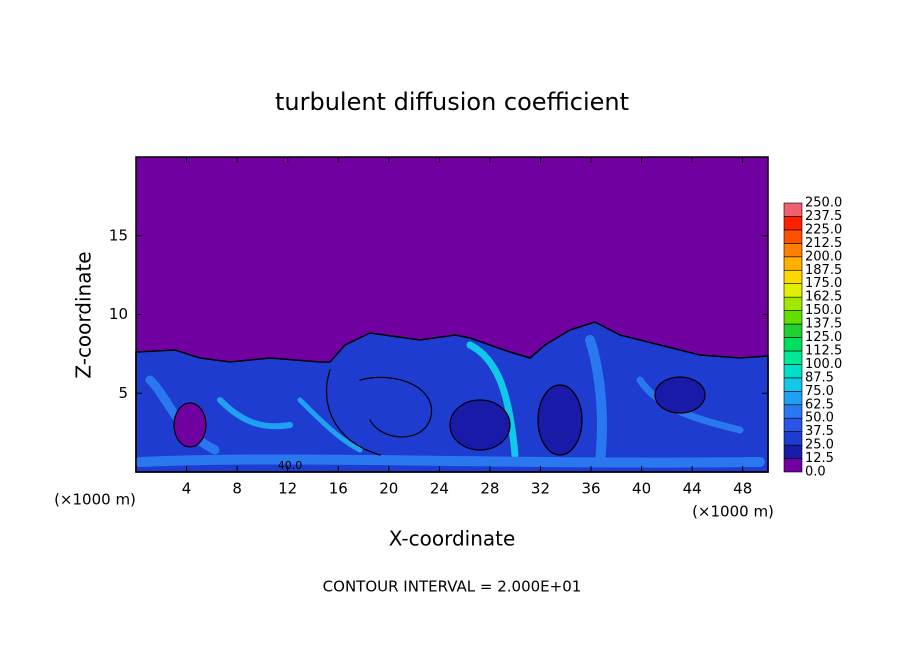 The image size is (904, 658). Describe the element at coordinates (823, 229) in the screenshot. I see `colorbar-label: 225.0` at that location.